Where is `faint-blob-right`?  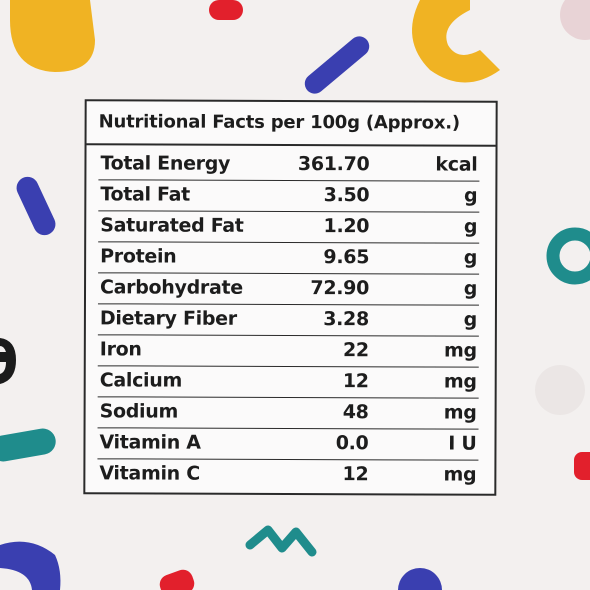
faint-blob-right is located at coordinates (560, 390).